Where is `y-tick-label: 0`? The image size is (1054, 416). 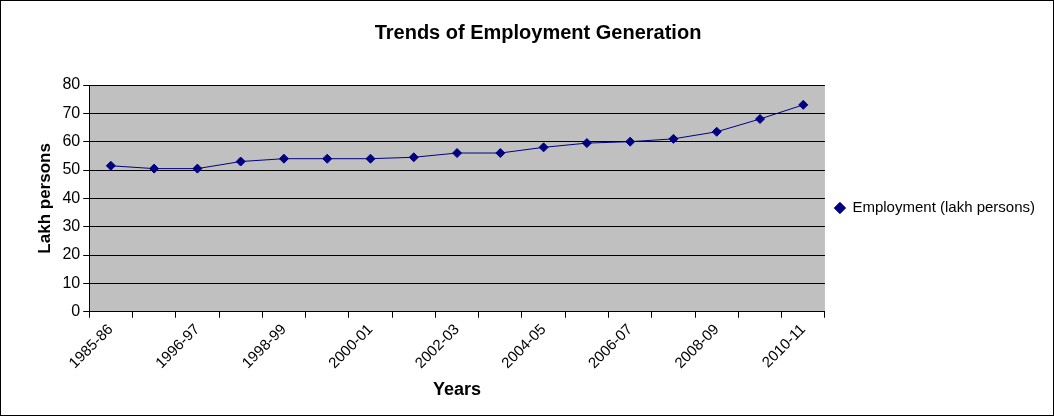
y-tick-label: 0 is located at coordinates (76, 311).